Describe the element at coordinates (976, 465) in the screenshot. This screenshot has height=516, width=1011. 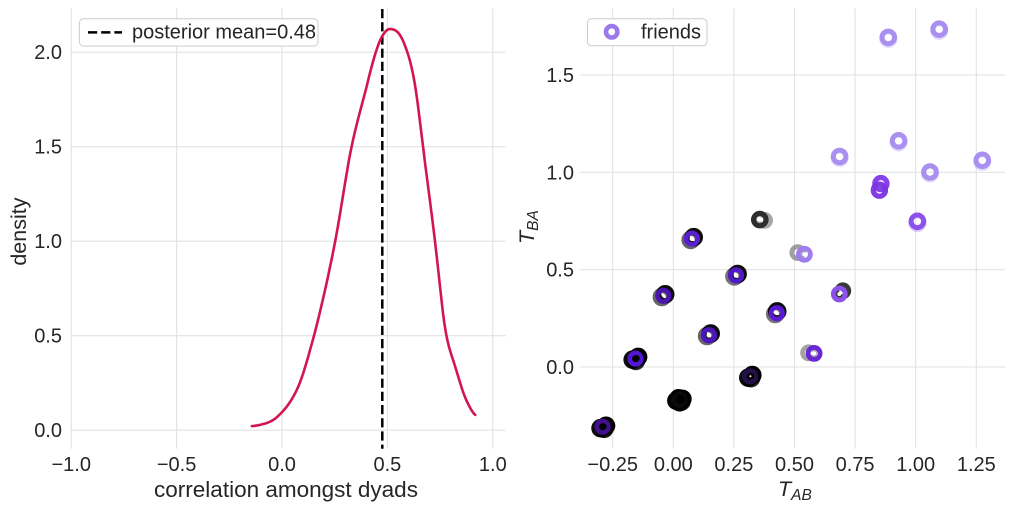
I see `svg-text: 1.25` at that location.